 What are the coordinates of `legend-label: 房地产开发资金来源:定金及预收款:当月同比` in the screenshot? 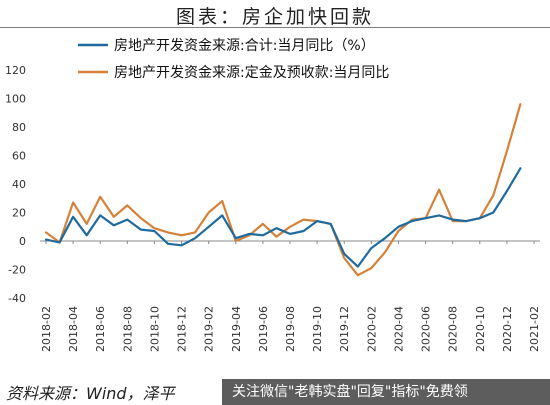 It's located at (251, 73).